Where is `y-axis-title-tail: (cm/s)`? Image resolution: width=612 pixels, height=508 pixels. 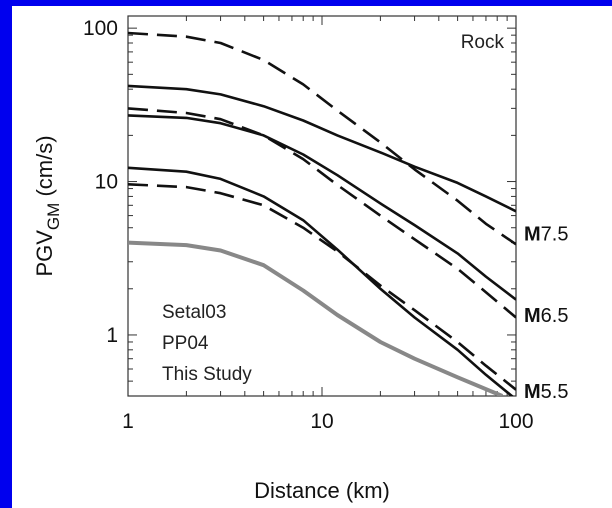
y-axis-title-tail: (cm/s) is located at coordinates (44, 168).